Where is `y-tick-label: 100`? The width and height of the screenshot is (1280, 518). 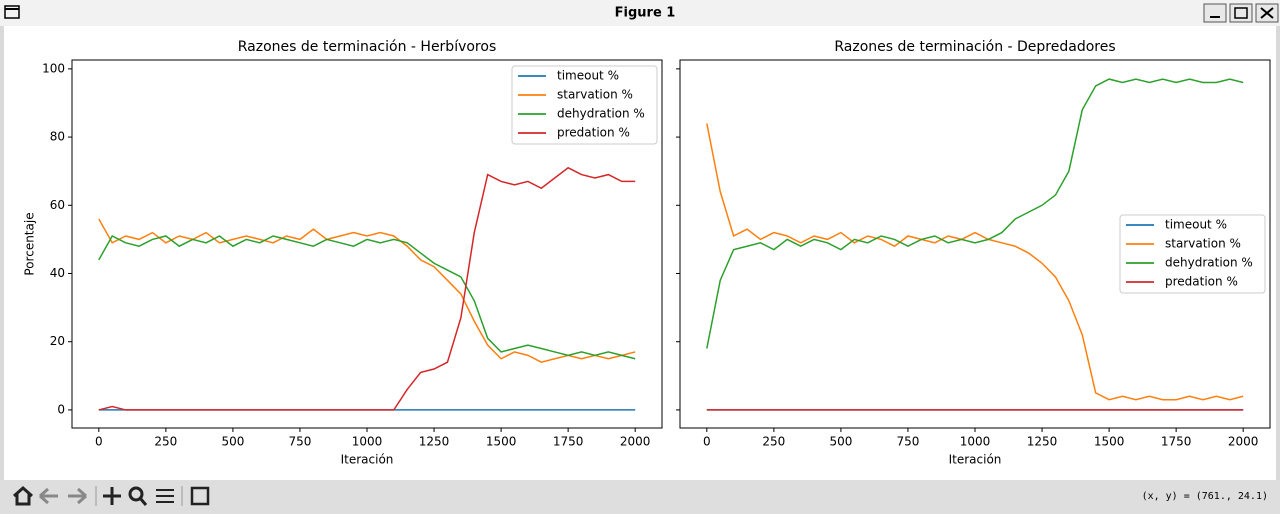 y-tick-label: 100 is located at coordinates (53, 68).